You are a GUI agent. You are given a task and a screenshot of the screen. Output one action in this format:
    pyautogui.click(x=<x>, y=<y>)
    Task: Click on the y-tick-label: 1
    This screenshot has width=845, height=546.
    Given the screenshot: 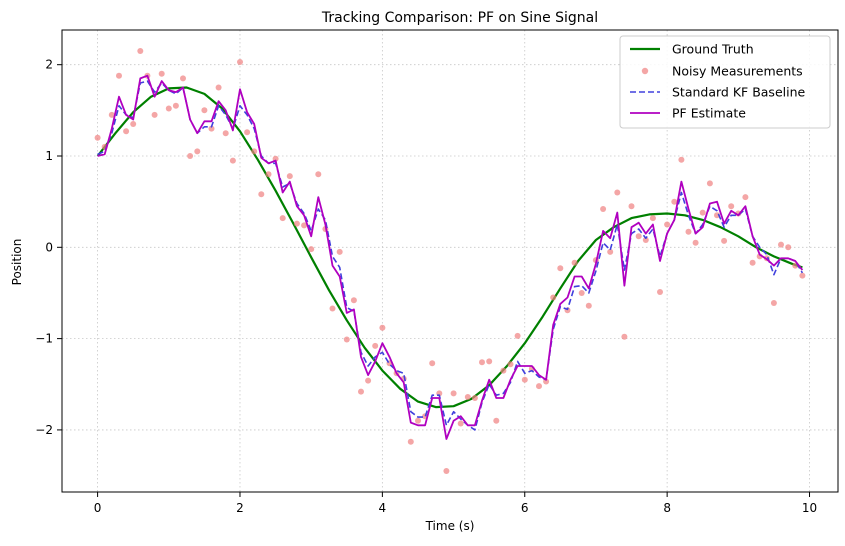 What is the action you would take?
    pyautogui.click(x=49, y=156)
    